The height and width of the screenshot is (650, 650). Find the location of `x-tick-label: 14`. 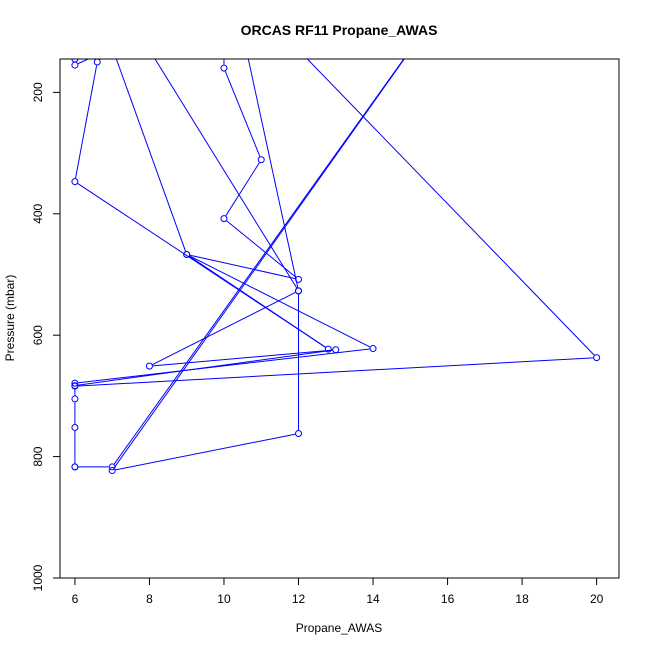

x-tick-label: 14 is located at coordinates (373, 599).